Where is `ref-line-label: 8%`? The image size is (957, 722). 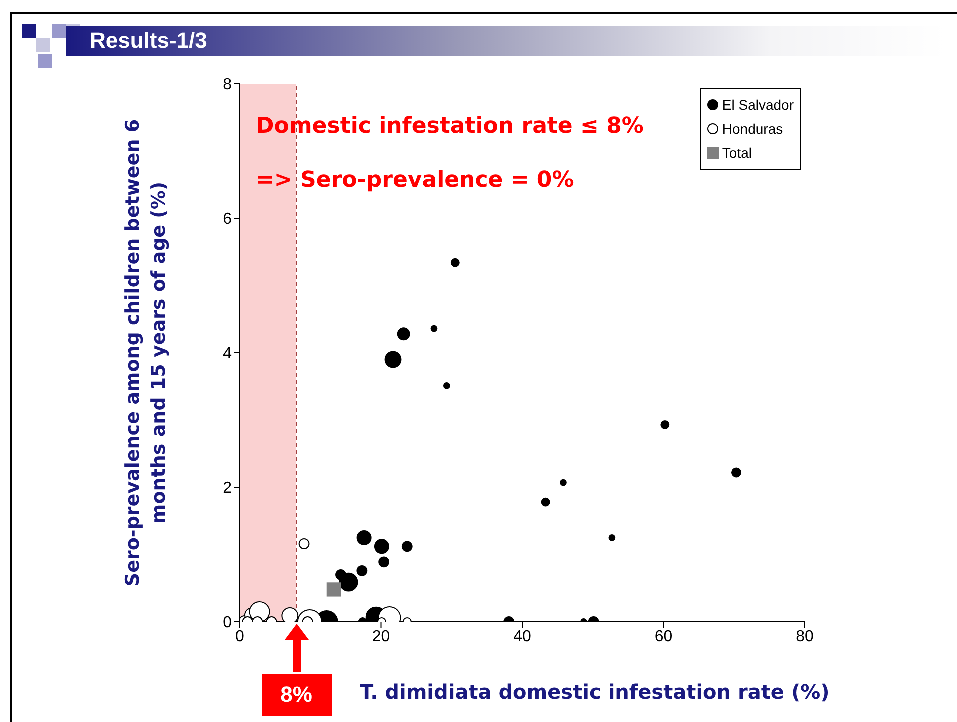 ref-line-label: 8% is located at coordinates (297, 695).